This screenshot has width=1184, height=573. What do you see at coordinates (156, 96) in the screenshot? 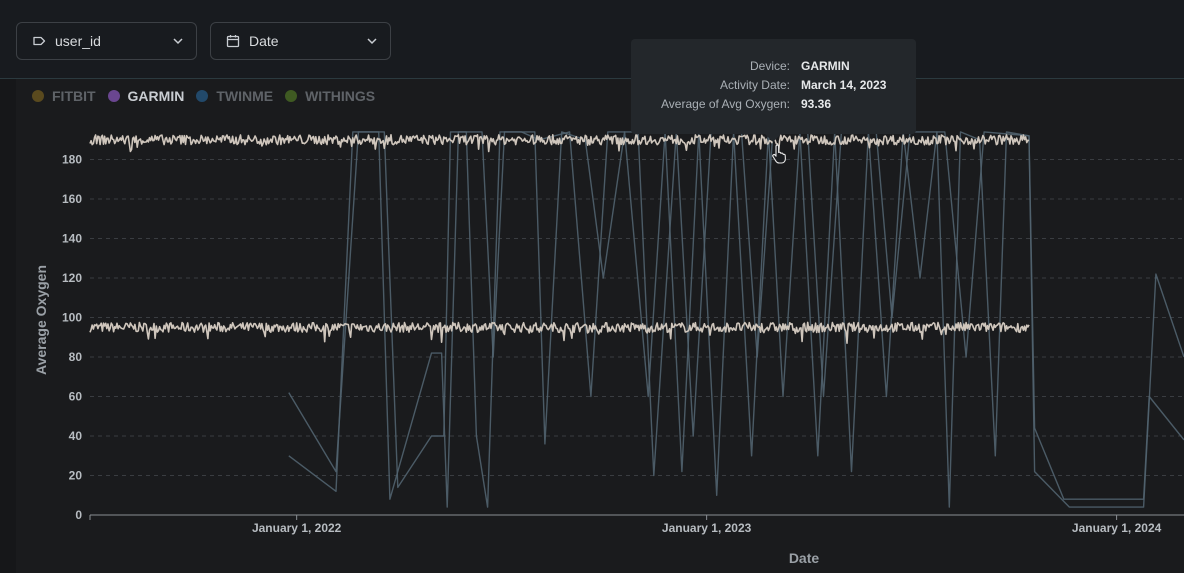
I see `legend-label: GARMIN` at bounding box center [156, 96].